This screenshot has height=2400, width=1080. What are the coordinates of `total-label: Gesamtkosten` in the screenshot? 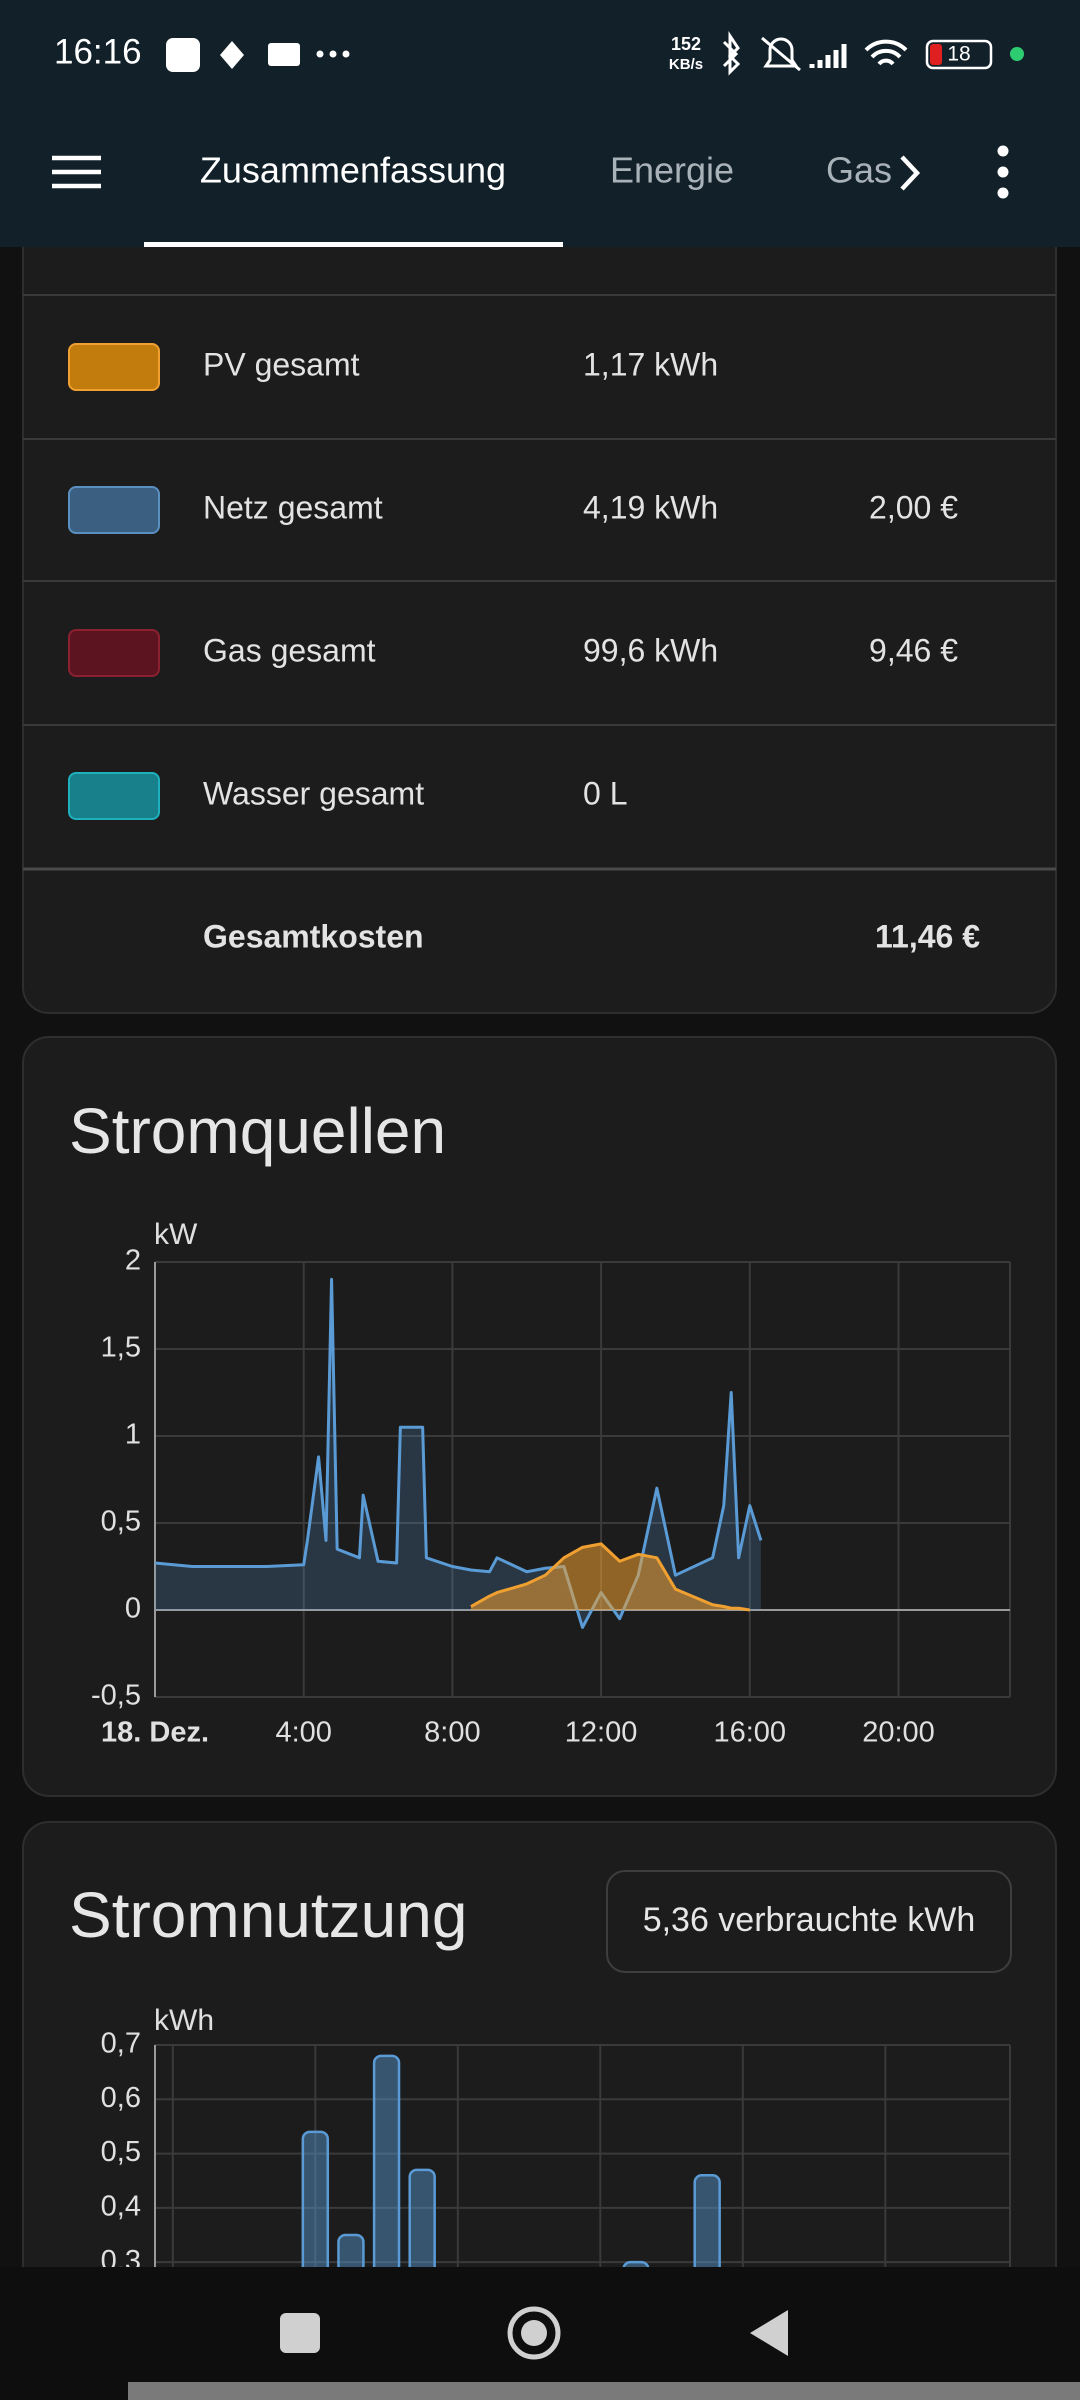 It's located at (313, 936).